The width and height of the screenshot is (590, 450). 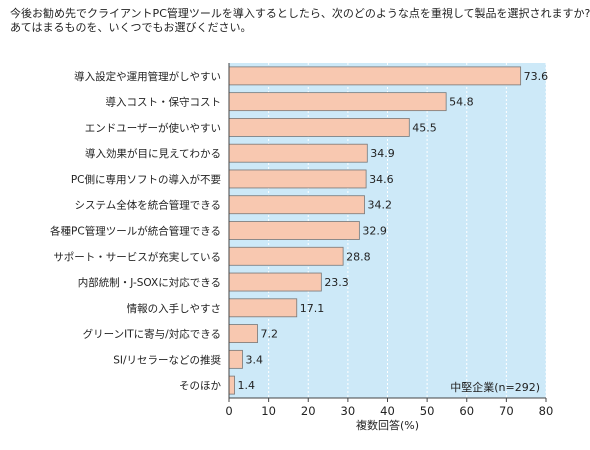 I want to click on x-tick-label: 30, so click(x=348, y=411).